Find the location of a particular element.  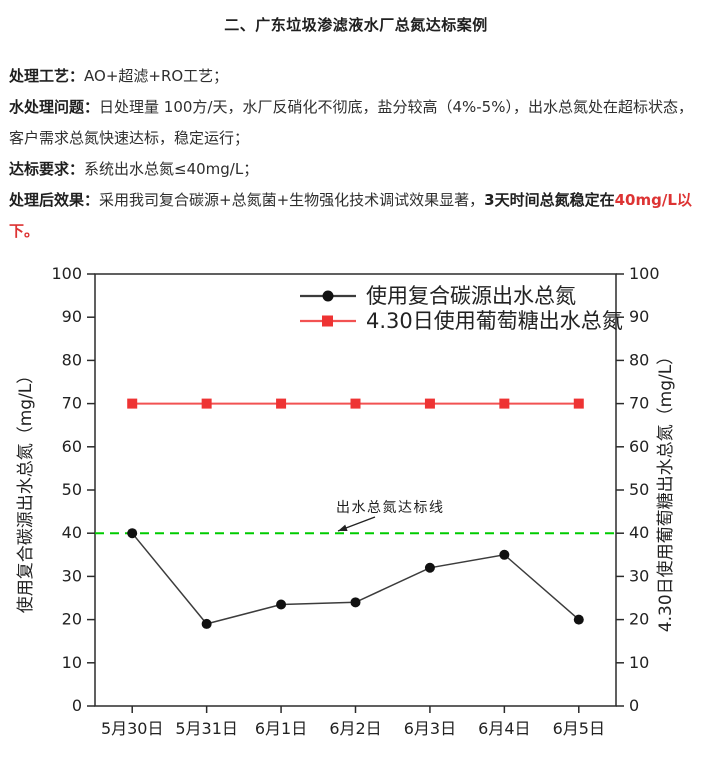

paragraph-result-highlight: 40mg/L以下。 is located at coordinates (350, 215).